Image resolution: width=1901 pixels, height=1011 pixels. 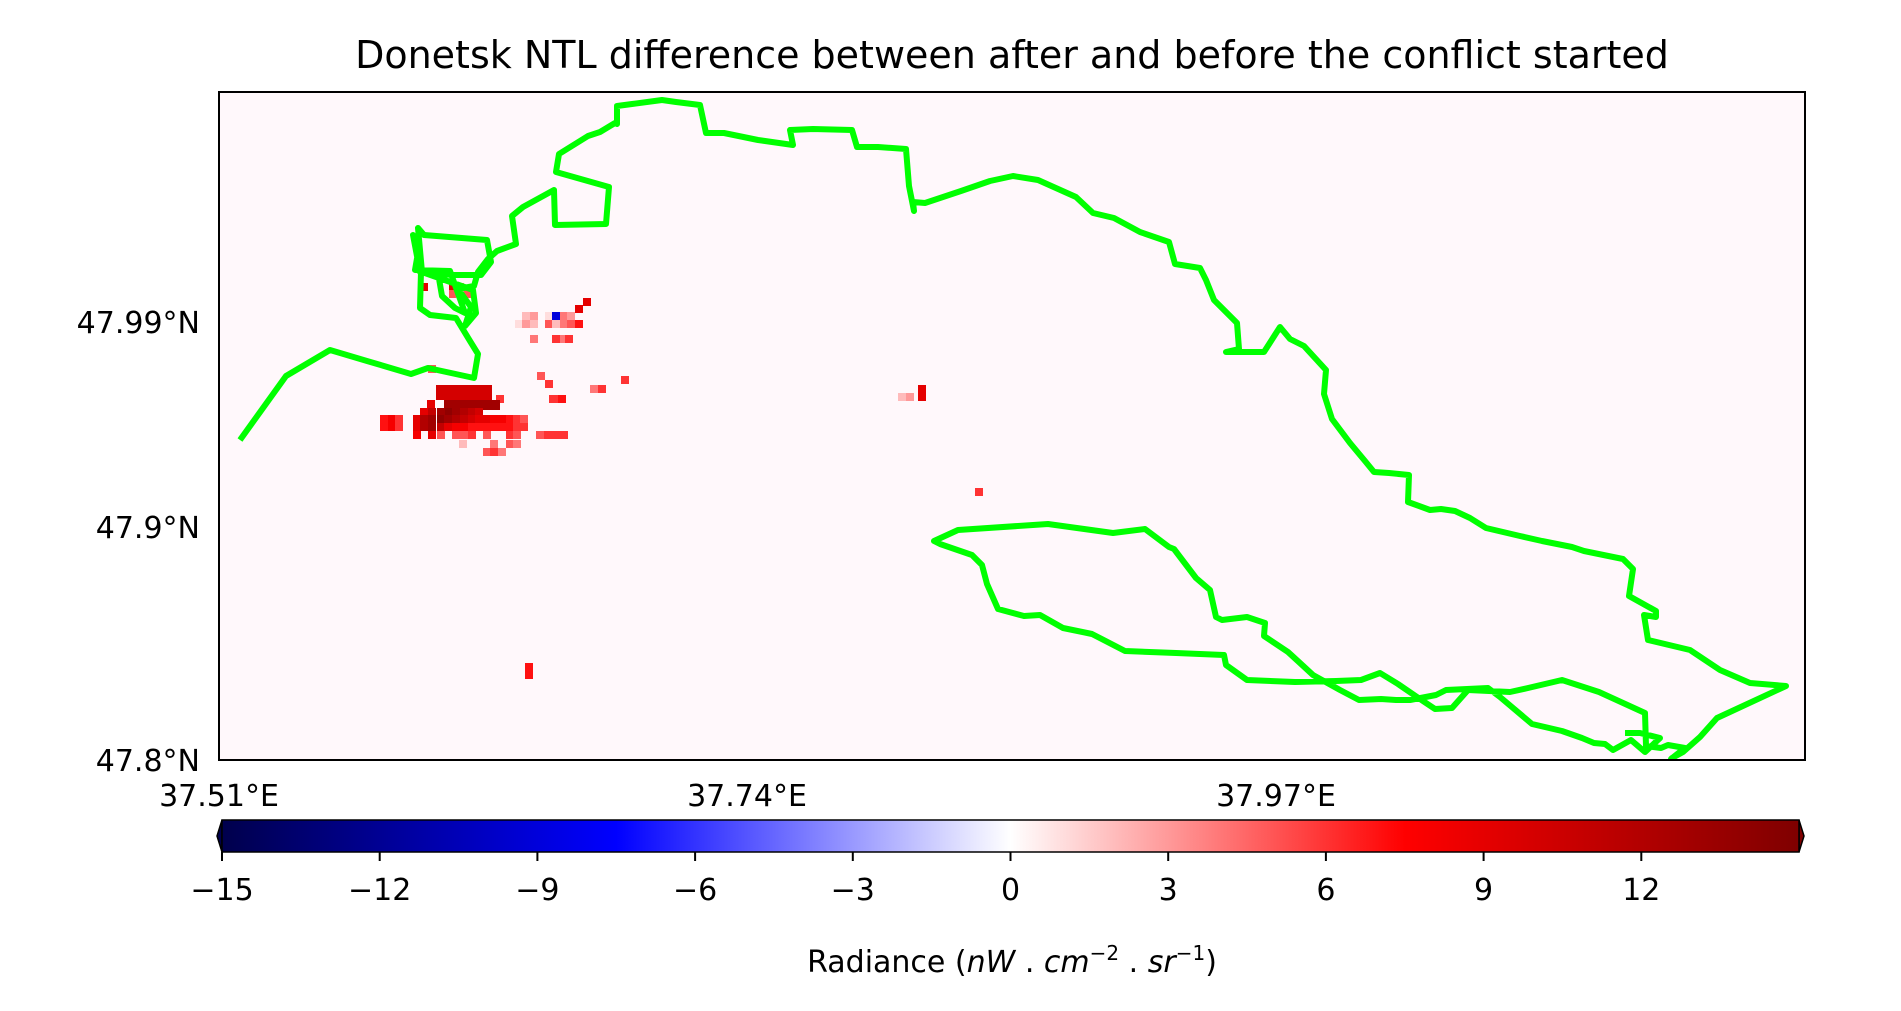 What do you see at coordinates (1483, 890) in the screenshot?
I see `colorbar-tick-label: 9` at bounding box center [1483, 890].